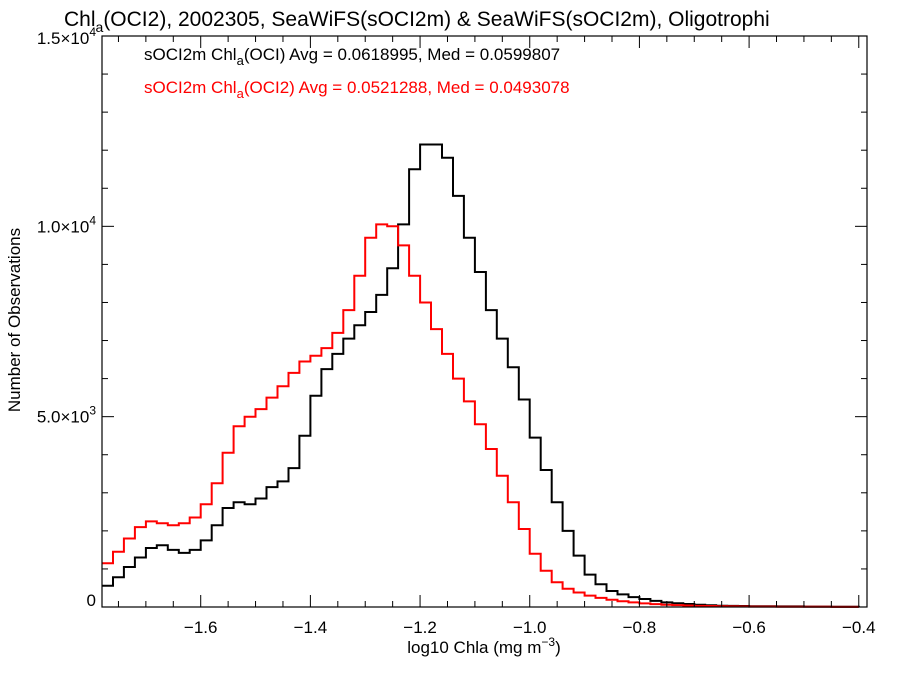  Describe the element at coordinates (80, 19) in the screenshot. I see `chart-title-main: Chl` at that location.